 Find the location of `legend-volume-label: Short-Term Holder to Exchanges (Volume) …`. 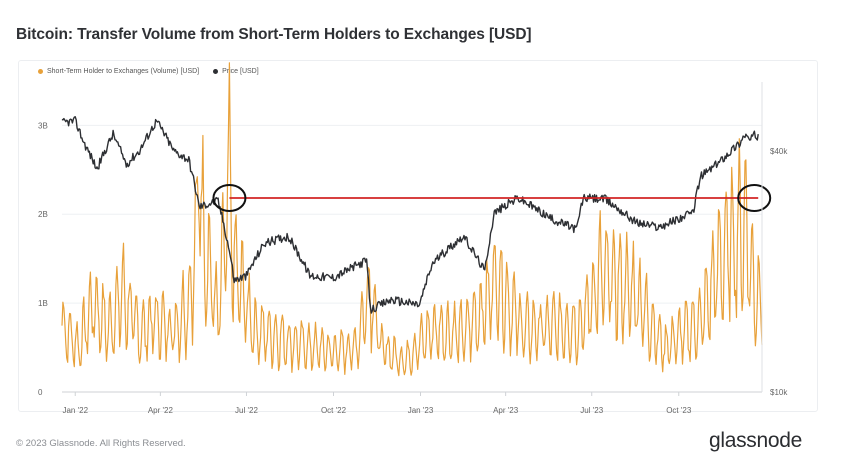

legend-volume-label: Short-Term Holder to Exchanges (Volume) … is located at coordinates (123, 71).